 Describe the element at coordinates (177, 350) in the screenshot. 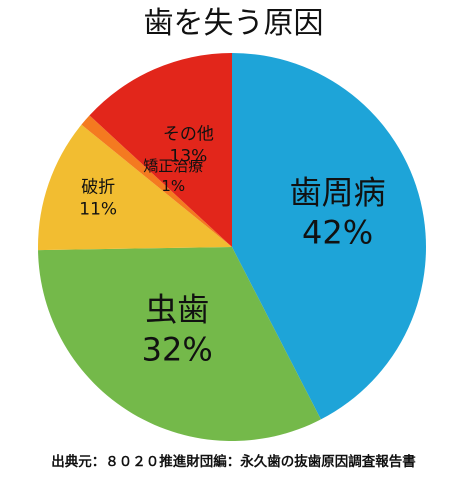

I see `slice-value-2: 32%` at that location.